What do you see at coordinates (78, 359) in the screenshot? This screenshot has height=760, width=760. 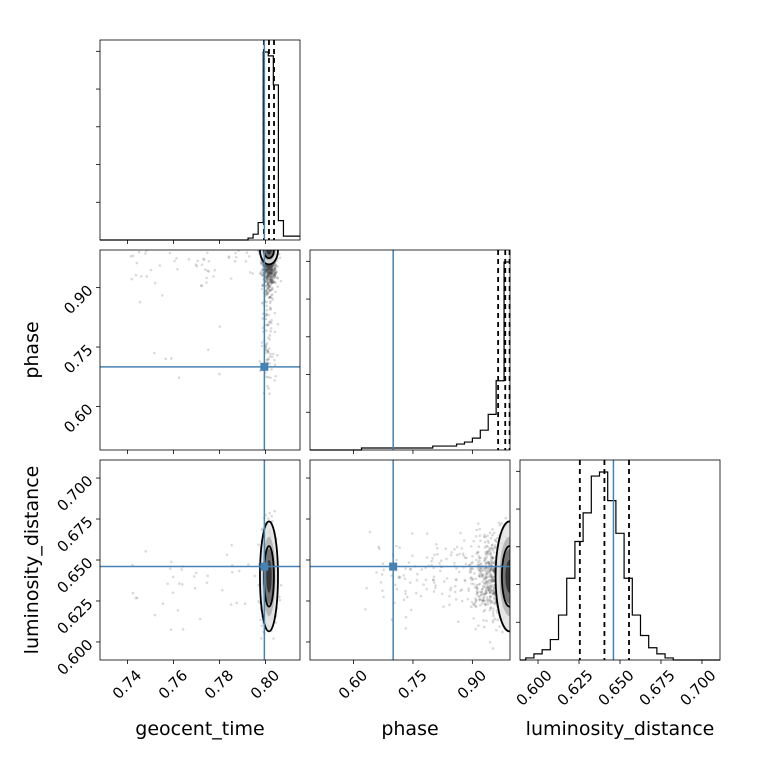 I see `y-tick-label-phase: 0.75` at bounding box center [78, 359].